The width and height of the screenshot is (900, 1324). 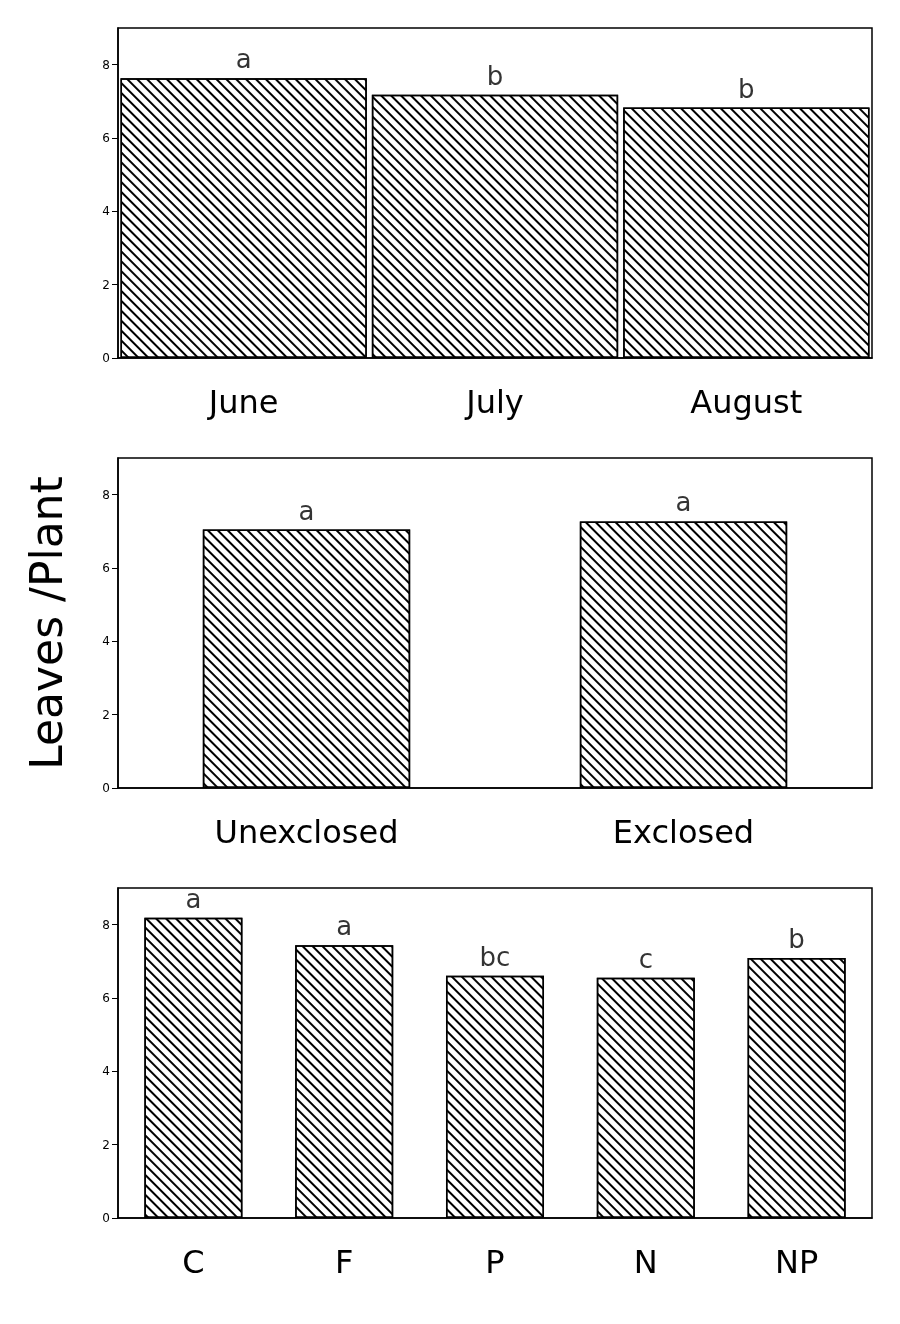 What do you see at coordinates (344, 1262) in the screenshot?
I see `x-tick-label: F` at bounding box center [344, 1262].